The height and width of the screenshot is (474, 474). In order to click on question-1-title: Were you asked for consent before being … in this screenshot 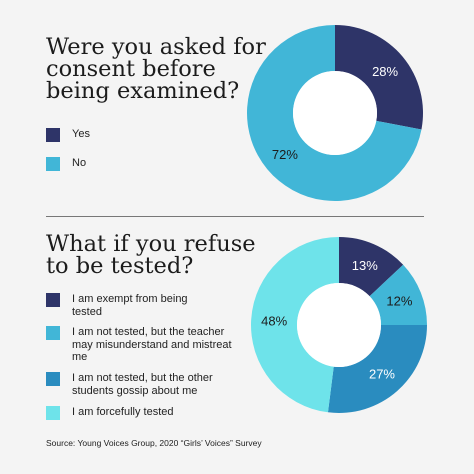, I will do `click(156, 69)`.